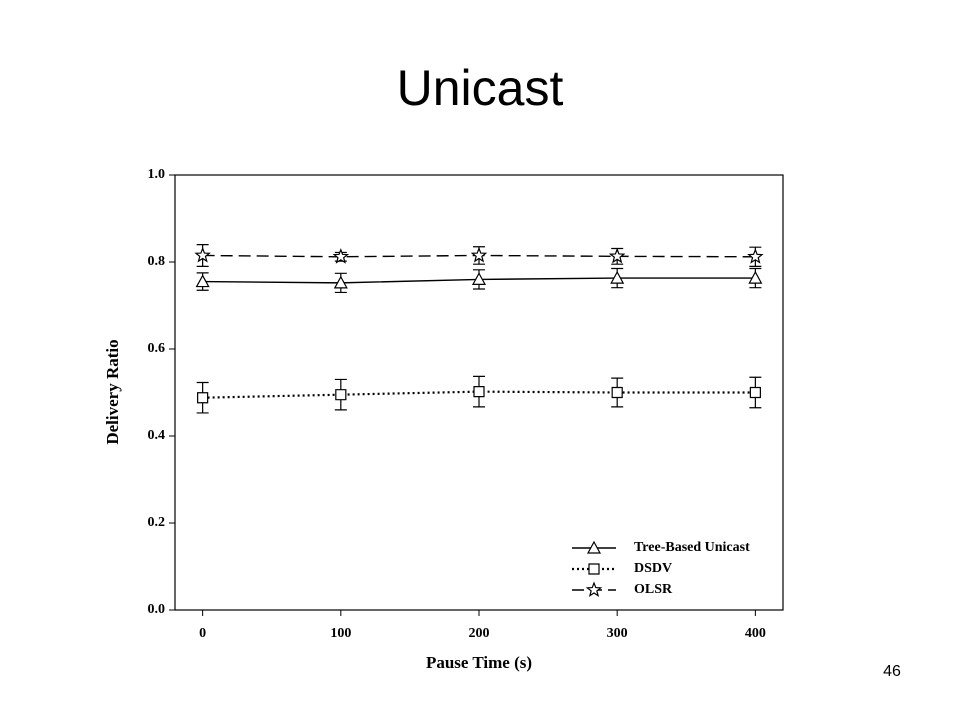 Image resolution: width=960 pixels, height=720 pixels. Describe the element at coordinates (157, 348) in the screenshot. I see `y-tick-label: 0.6` at that location.